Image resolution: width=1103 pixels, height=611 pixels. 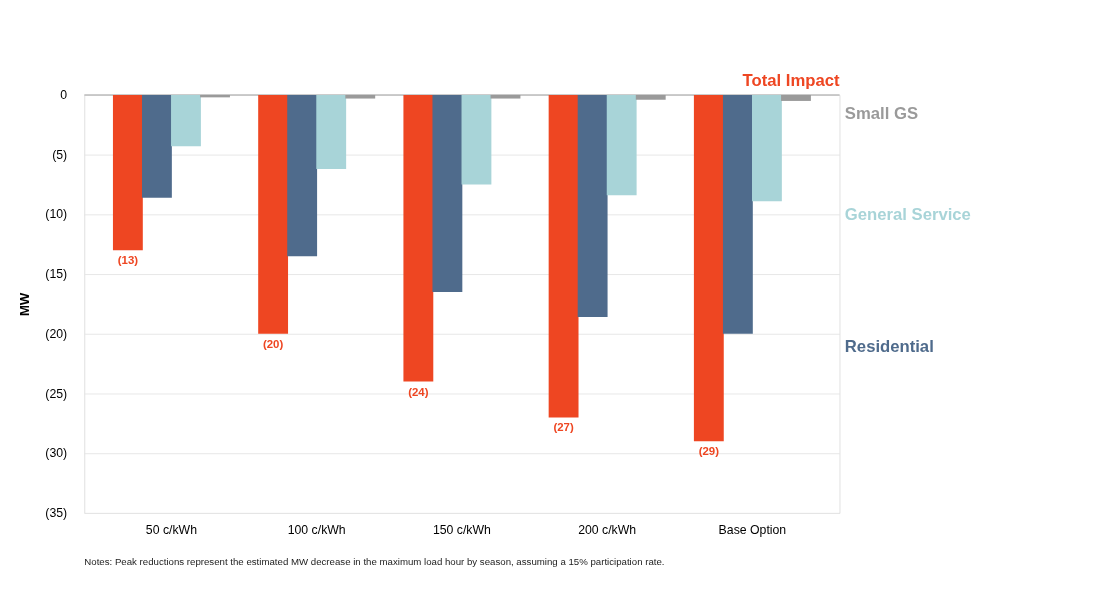 What do you see at coordinates (56, 274) in the screenshot?
I see `y-tick-label: (15)` at bounding box center [56, 274].